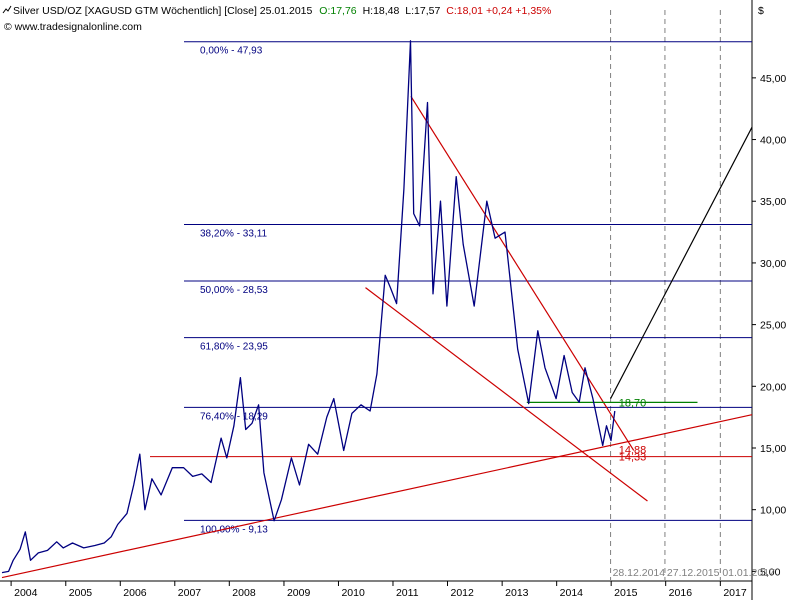 This screenshot has width=800, height=605. Describe the element at coordinates (234, 347) in the screenshot. I see `fib-label-3: 61,80% - 23,95` at that location.